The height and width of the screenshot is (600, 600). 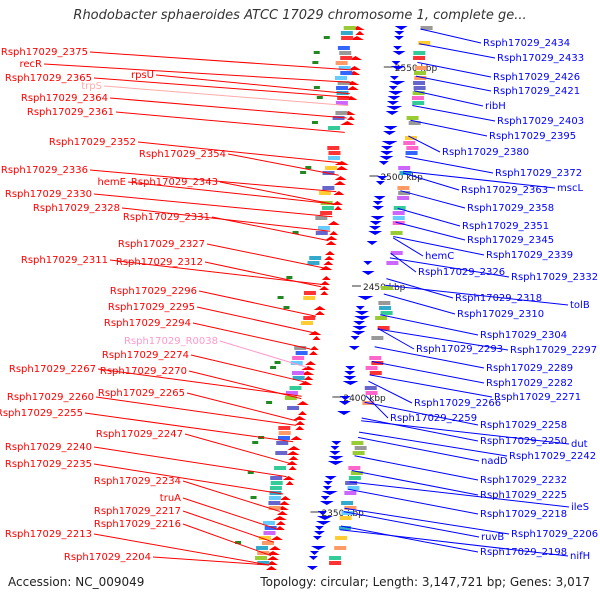 What do you see at coordinates (485, 152) in the screenshot?
I see `gene-label-right: Rsph17029_2380` at bounding box center [485, 152].